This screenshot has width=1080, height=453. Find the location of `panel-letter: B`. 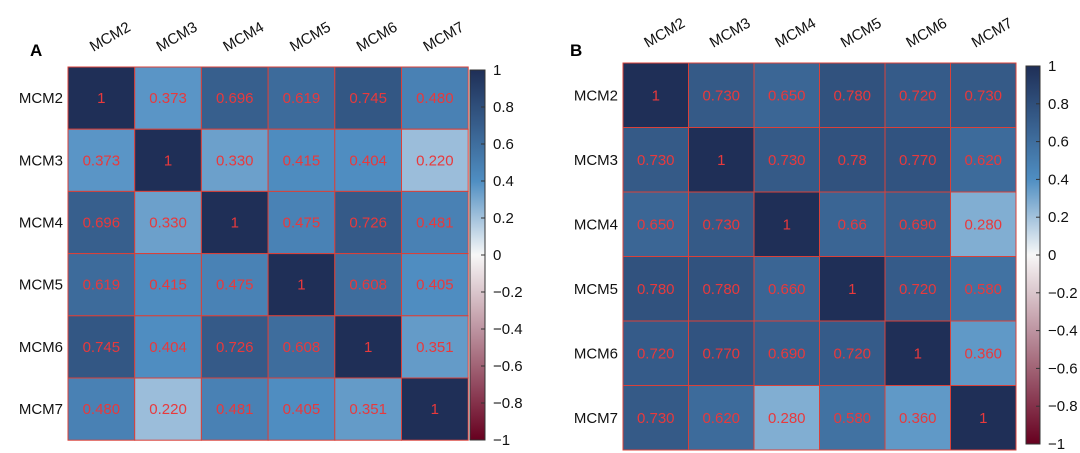

panel-letter: B is located at coordinates (576, 50).